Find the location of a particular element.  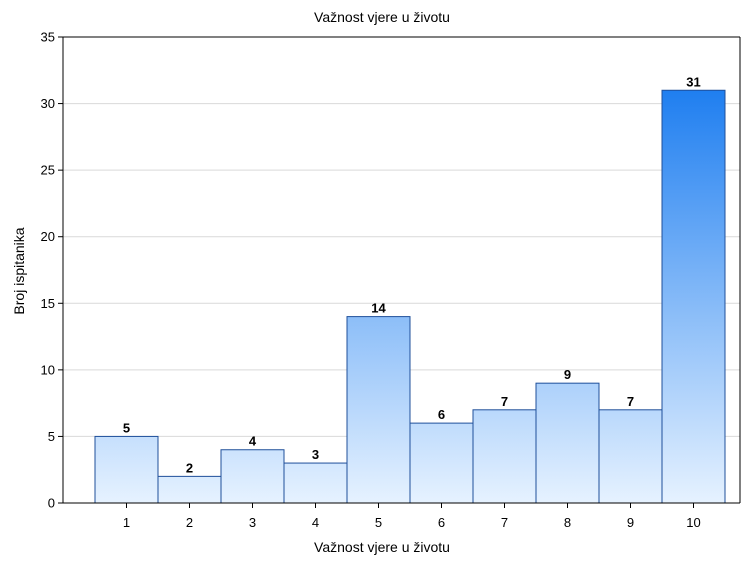

y-tick-label-35: 35 is located at coordinates (48, 37).